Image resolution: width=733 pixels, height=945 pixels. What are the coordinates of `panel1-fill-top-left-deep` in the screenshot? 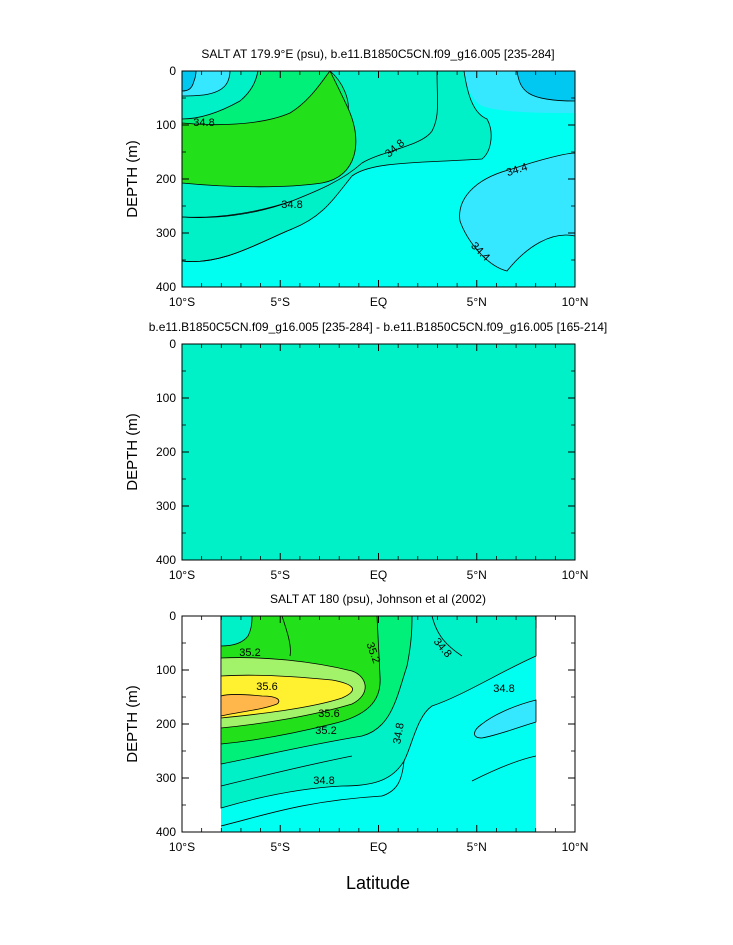 It's located at (189, 81).